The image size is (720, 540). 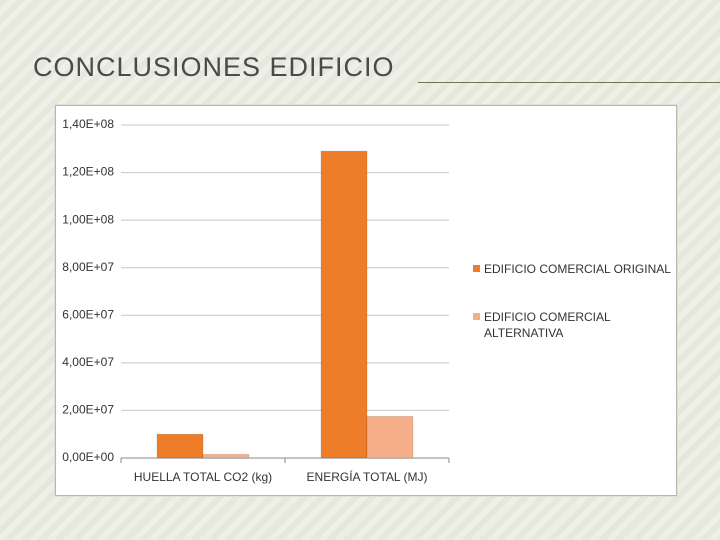 What do you see at coordinates (88, 124) in the screenshot?
I see `y-tick-label: 1,40E+08` at bounding box center [88, 124].